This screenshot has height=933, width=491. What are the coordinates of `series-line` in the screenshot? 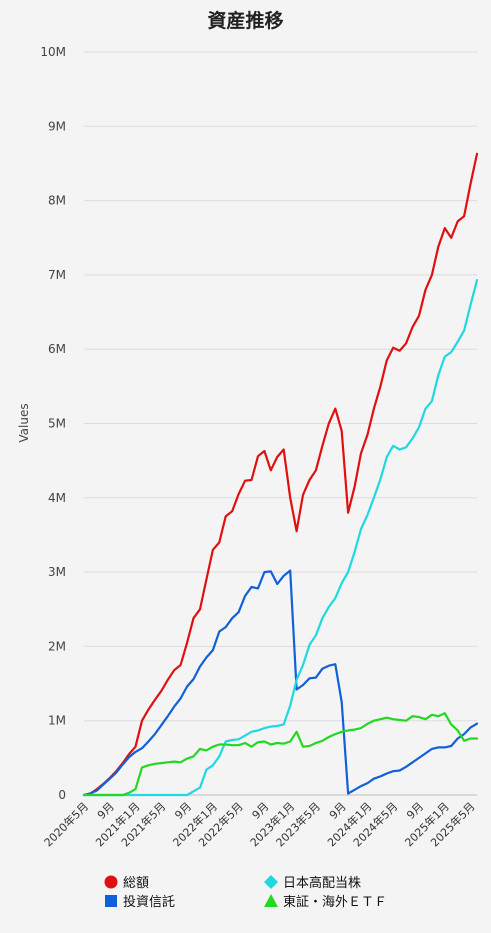 It's located at (280, 754).